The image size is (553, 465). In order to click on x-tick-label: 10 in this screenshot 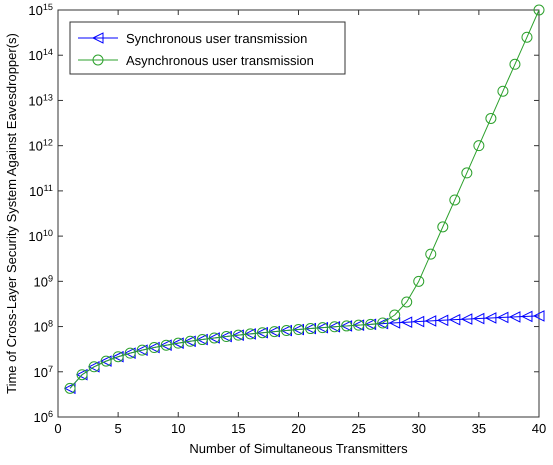, I will do `click(178, 428)`.